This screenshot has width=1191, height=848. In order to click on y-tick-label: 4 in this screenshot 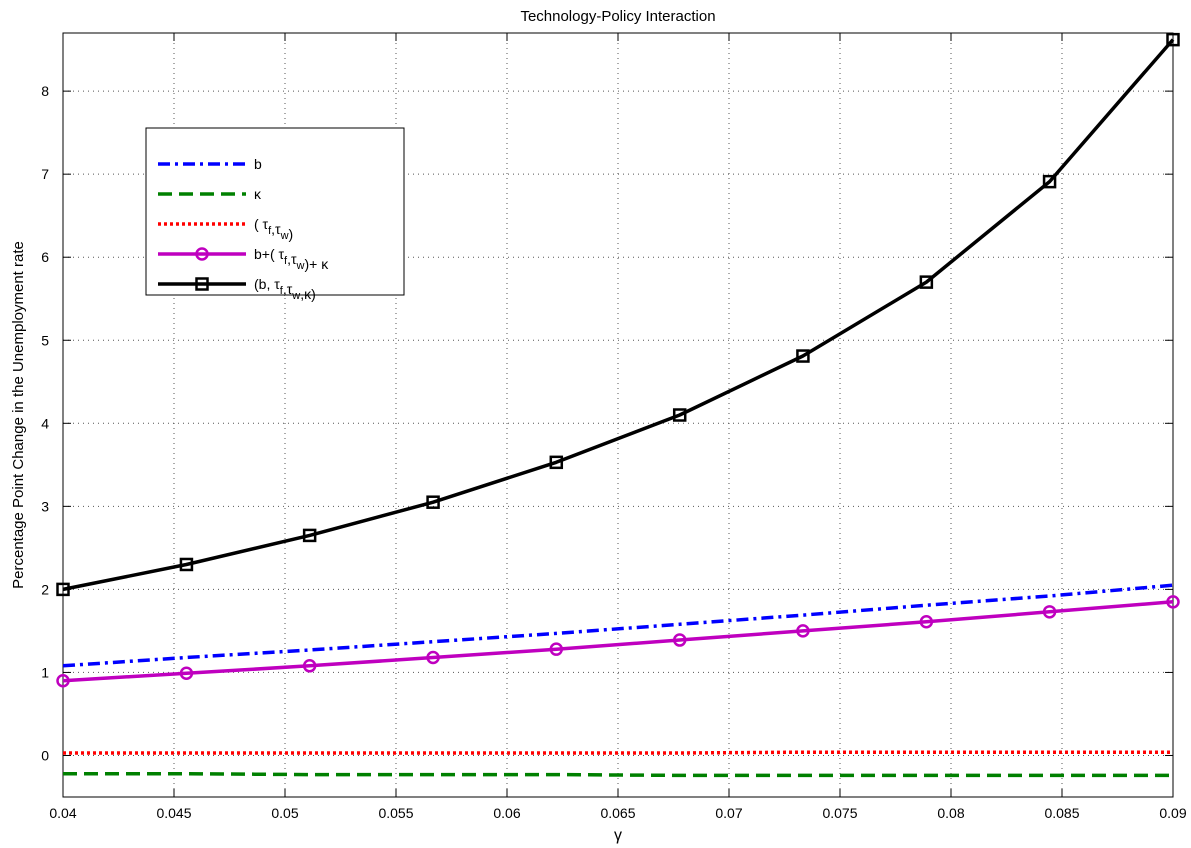, I will do `click(45, 423)`.